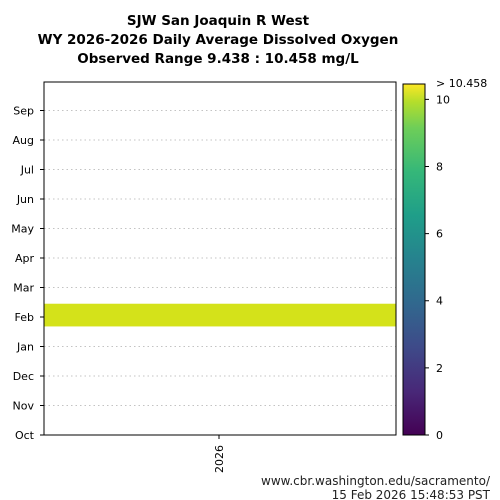  Describe the element at coordinates (439, 301) in the screenshot. I see `colorbar-tick-label-4: 4` at that location.